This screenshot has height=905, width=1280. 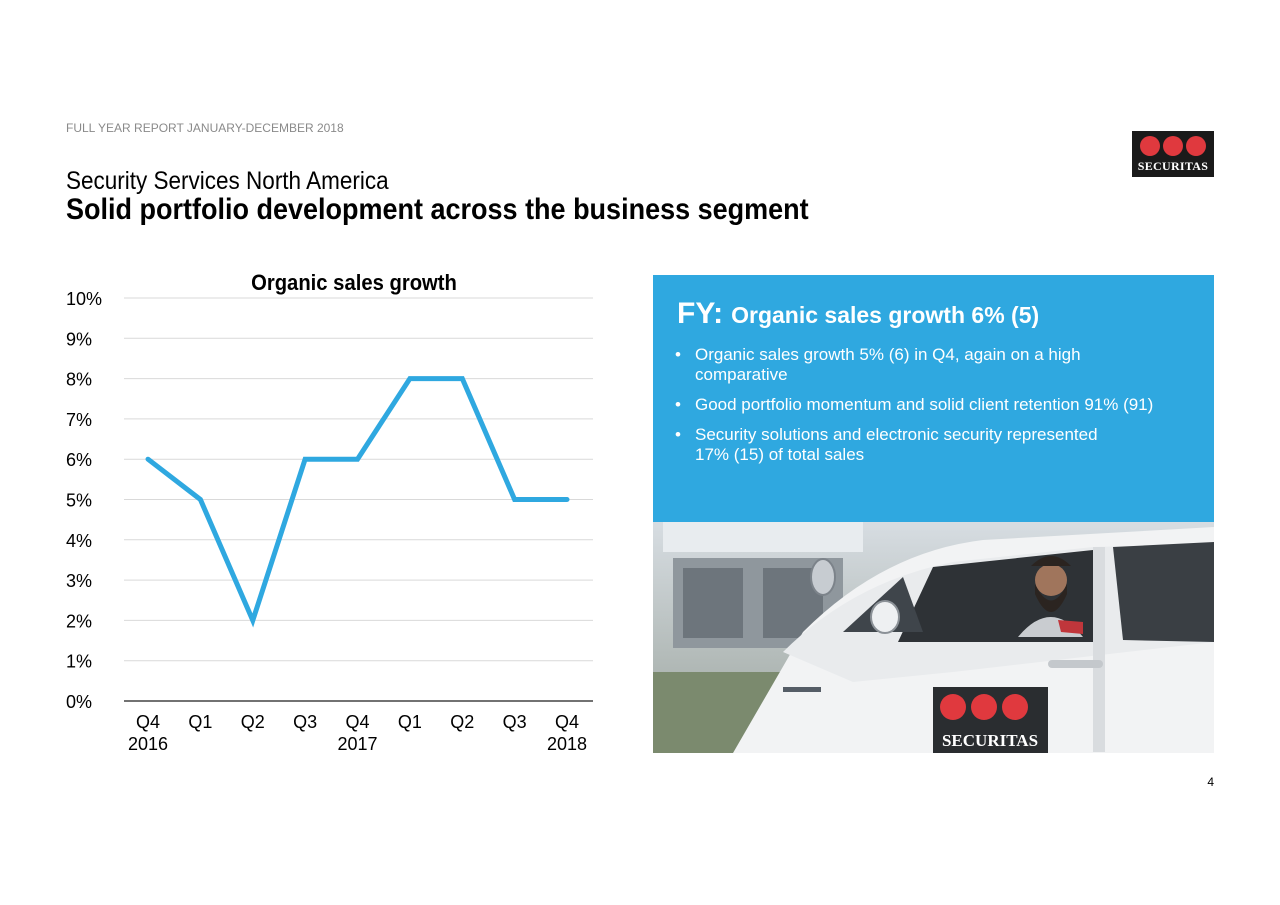 I want to click on securitas-logo: SECURITAS, so click(x=1173, y=154).